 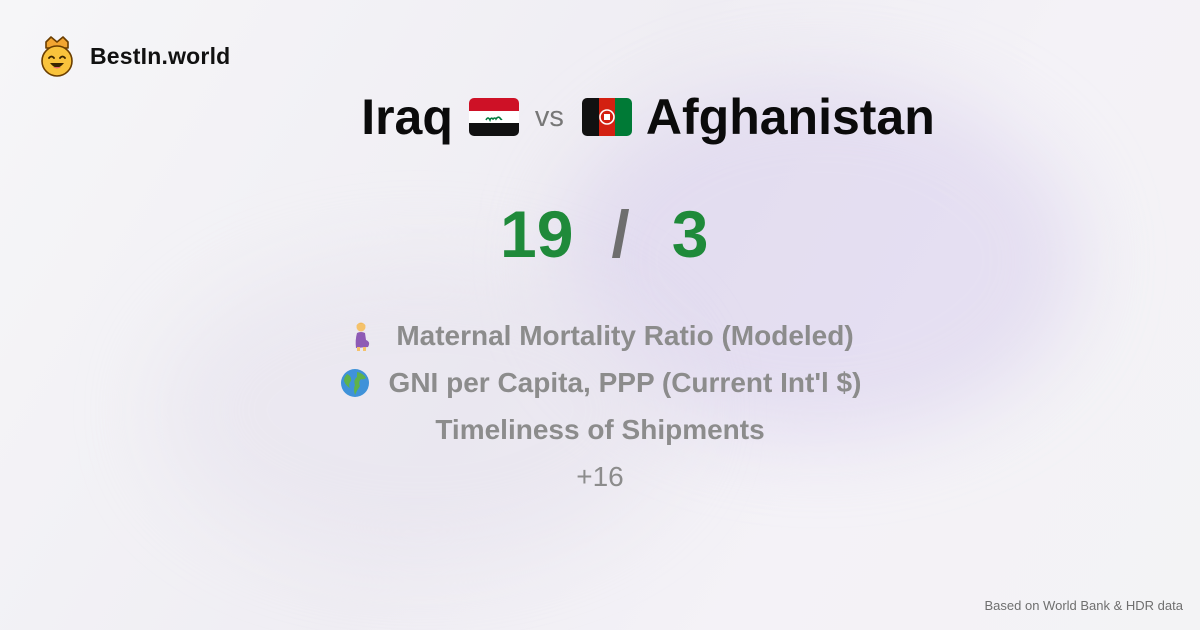 I want to click on afghanistan-flag-icon, so click(x=606, y=117).